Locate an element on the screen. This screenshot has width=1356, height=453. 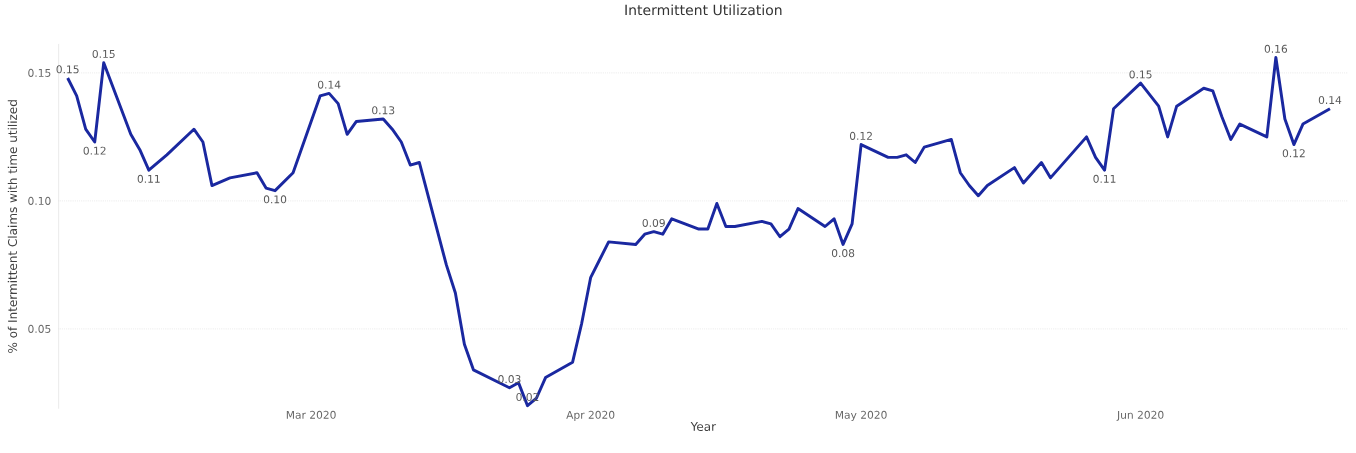
chart-title: Intermittent Utilization is located at coordinates (703, 10).